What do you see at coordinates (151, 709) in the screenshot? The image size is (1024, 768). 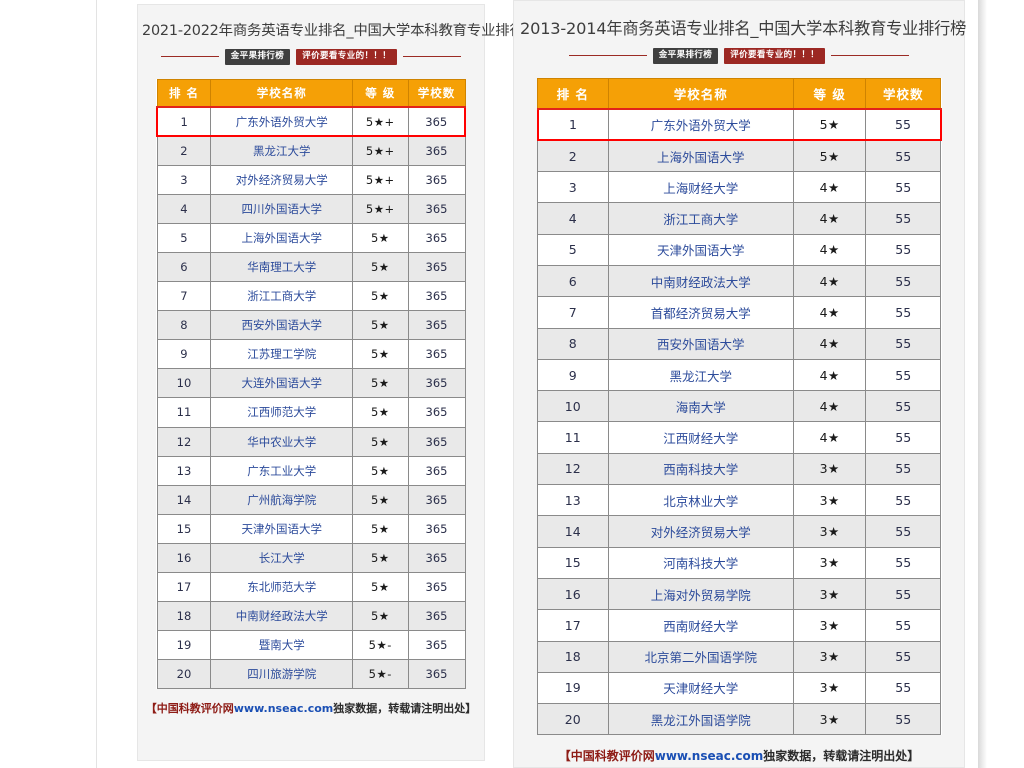 I see `footer-bracket-open: 【` at bounding box center [151, 709].